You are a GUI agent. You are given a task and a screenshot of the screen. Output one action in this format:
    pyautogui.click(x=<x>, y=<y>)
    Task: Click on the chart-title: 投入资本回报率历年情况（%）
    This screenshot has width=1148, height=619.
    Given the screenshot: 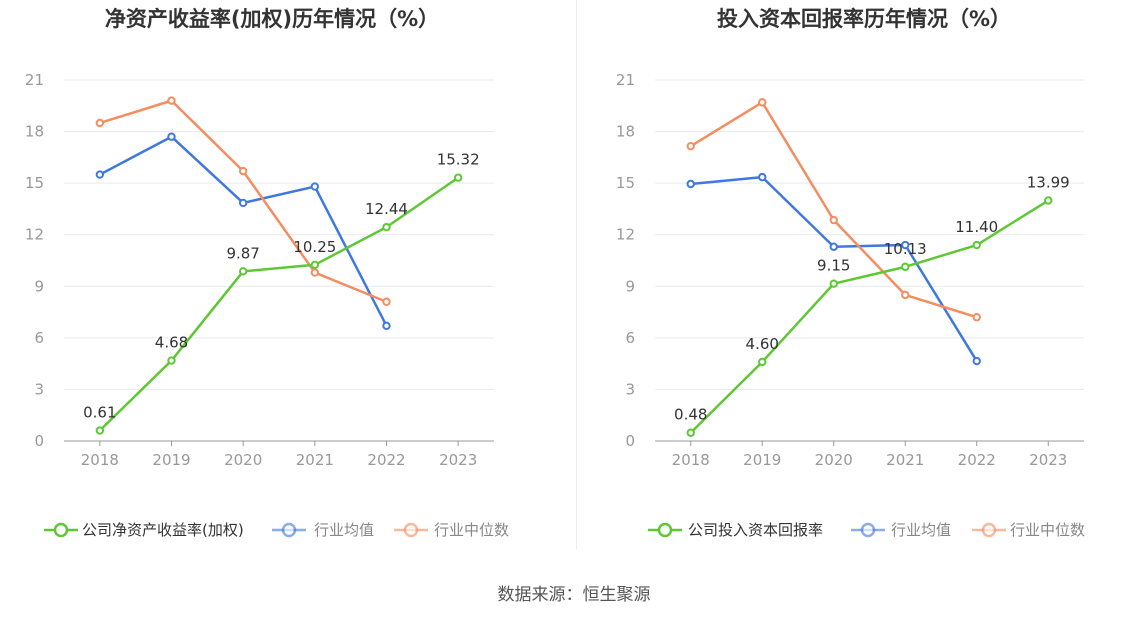 What is the action you would take?
    pyautogui.click(x=864, y=19)
    